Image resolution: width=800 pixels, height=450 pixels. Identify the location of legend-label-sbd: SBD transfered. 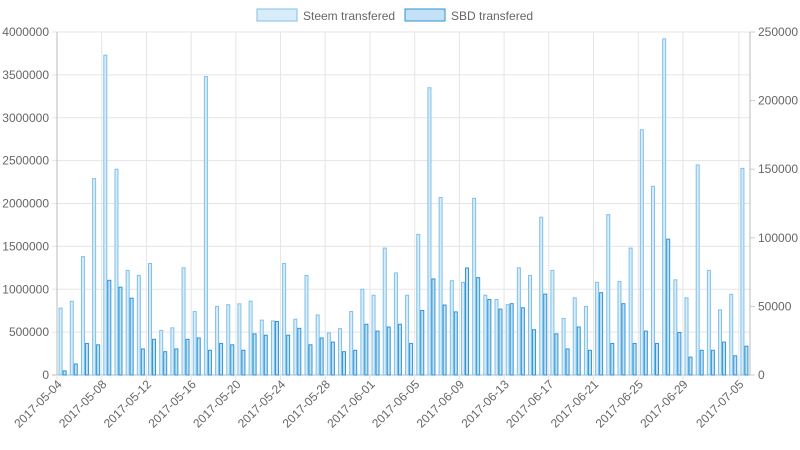
(492, 16).